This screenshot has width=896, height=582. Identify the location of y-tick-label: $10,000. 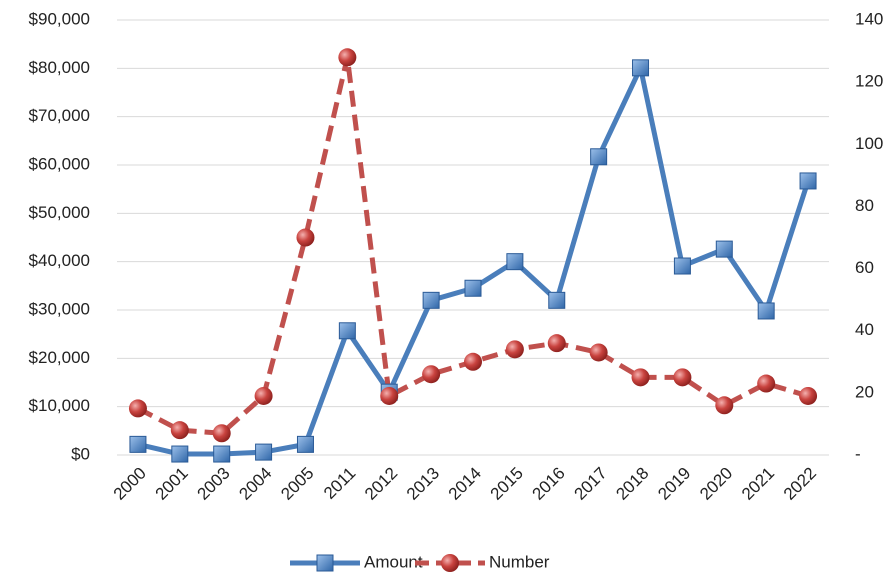
(59, 405).